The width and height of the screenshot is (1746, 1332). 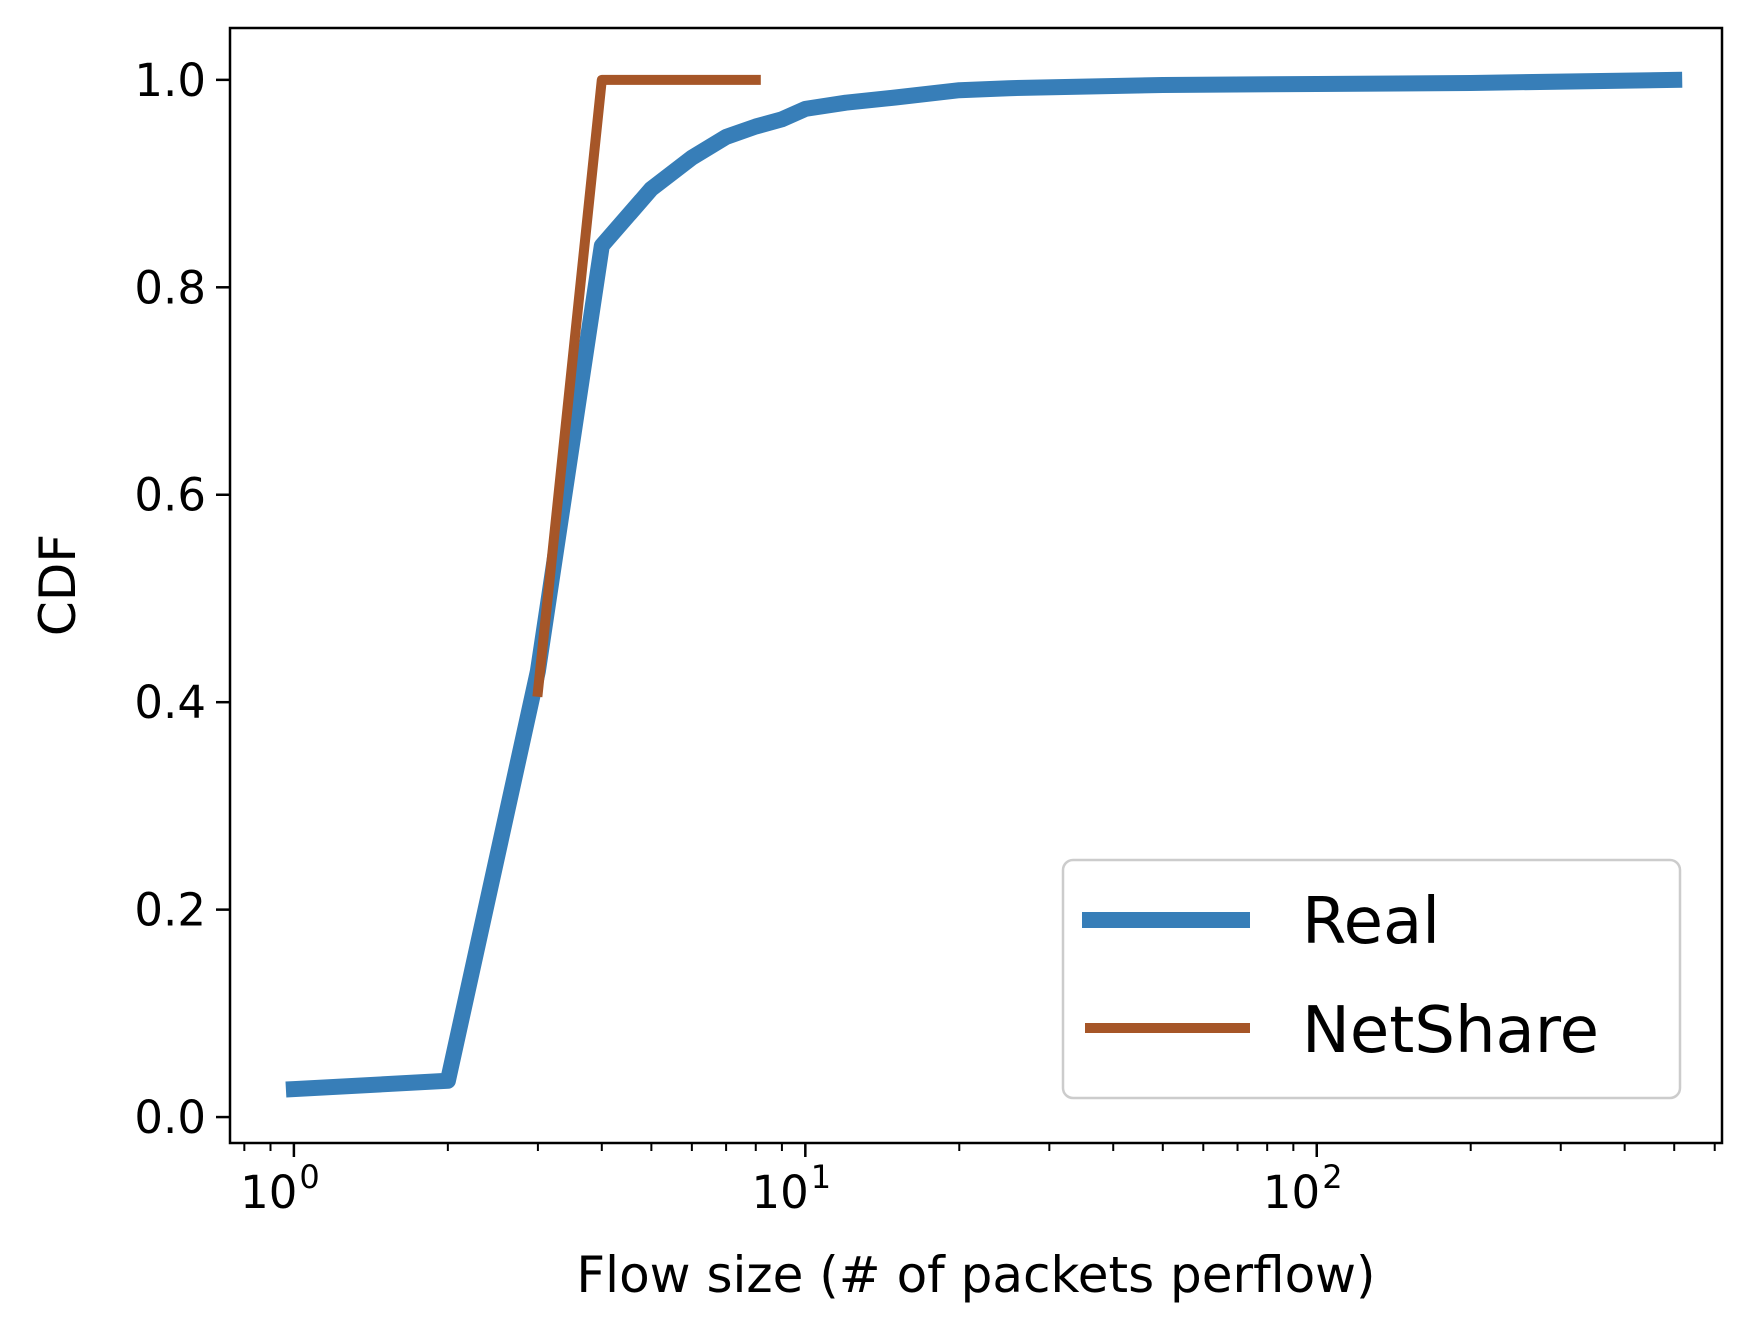 I want to click on y-tick-label: 0.8, so click(x=170, y=287).